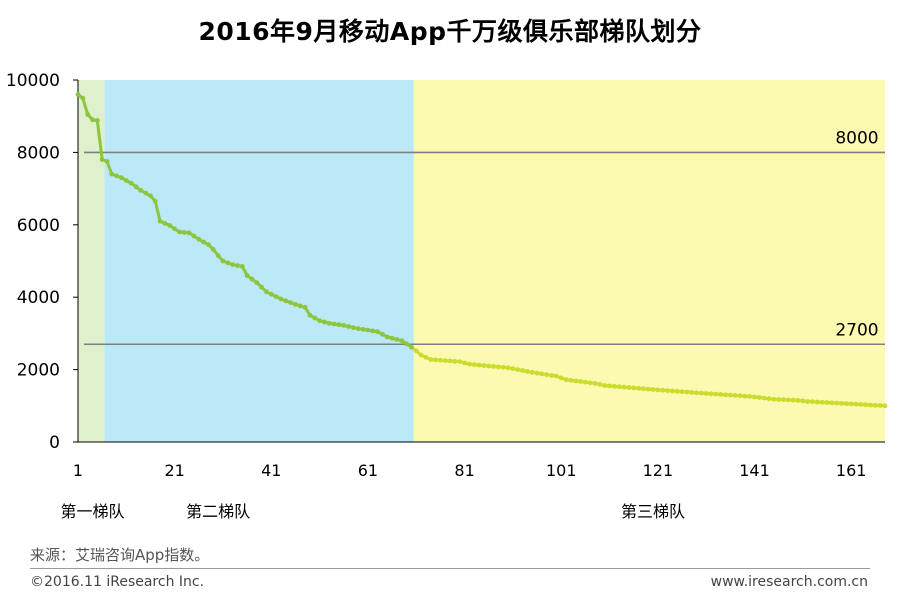 This screenshot has height=602, width=900. Describe the element at coordinates (789, 582) in the screenshot. I see `website-link: www.iresearch.com.cn` at that location.